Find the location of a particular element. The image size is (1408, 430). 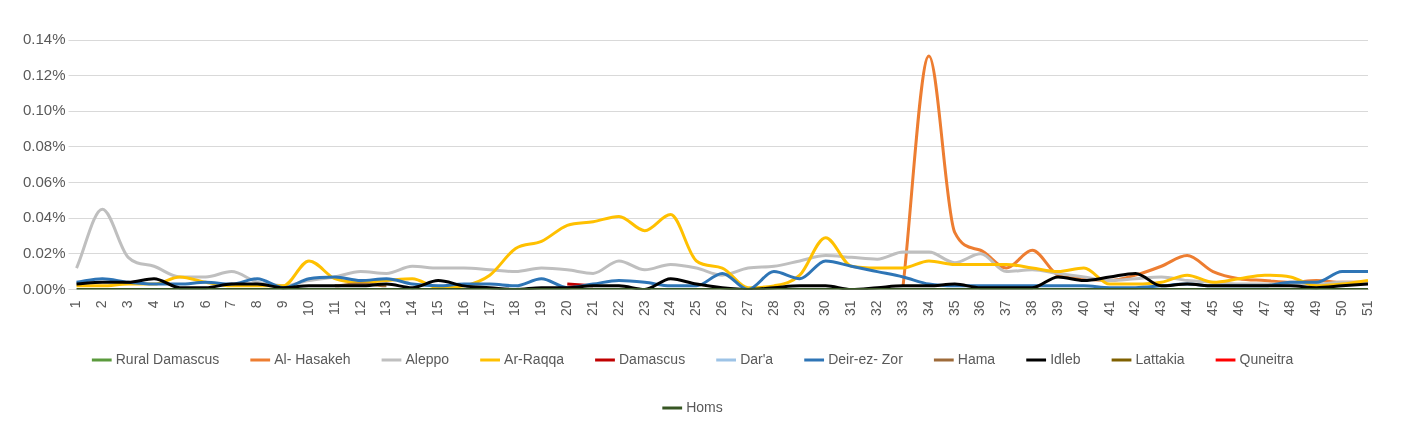

legend-label: Aleppo is located at coordinates (427, 358).